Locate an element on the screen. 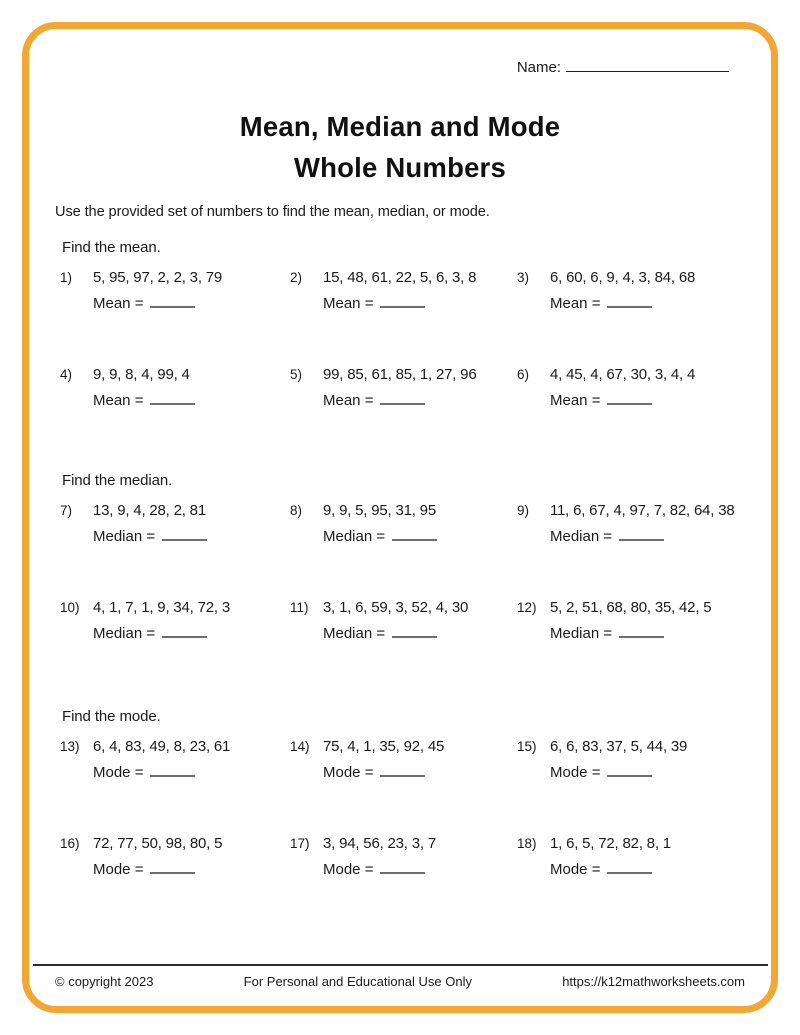 The height and width of the screenshot is (1035, 800). number-set: 5, 2, 51, 68, 80, 35, 42, 5 is located at coordinates (631, 607).